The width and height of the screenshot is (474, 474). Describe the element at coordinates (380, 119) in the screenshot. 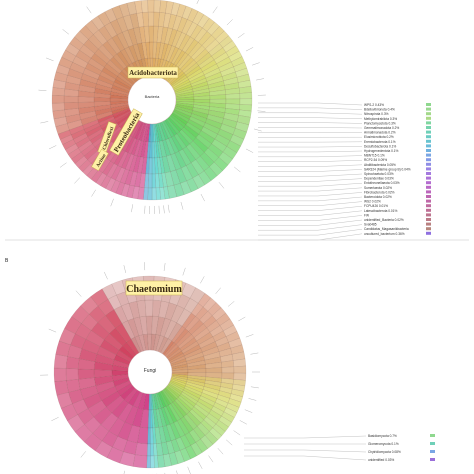

I see `legend-a-legend-label: Methylomirabilota 0.3%` at that location.